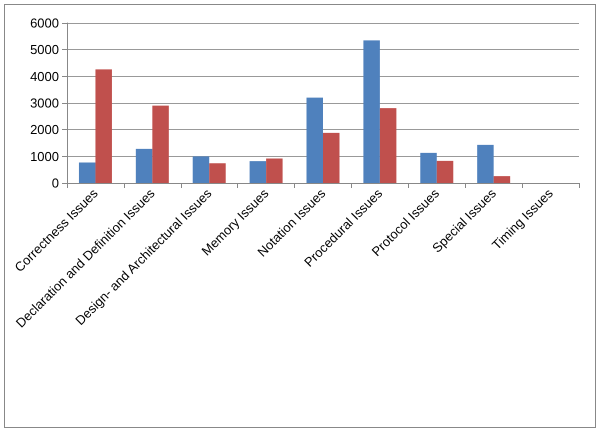  I want to click on y-tick-label: 4000, so click(44, 76).